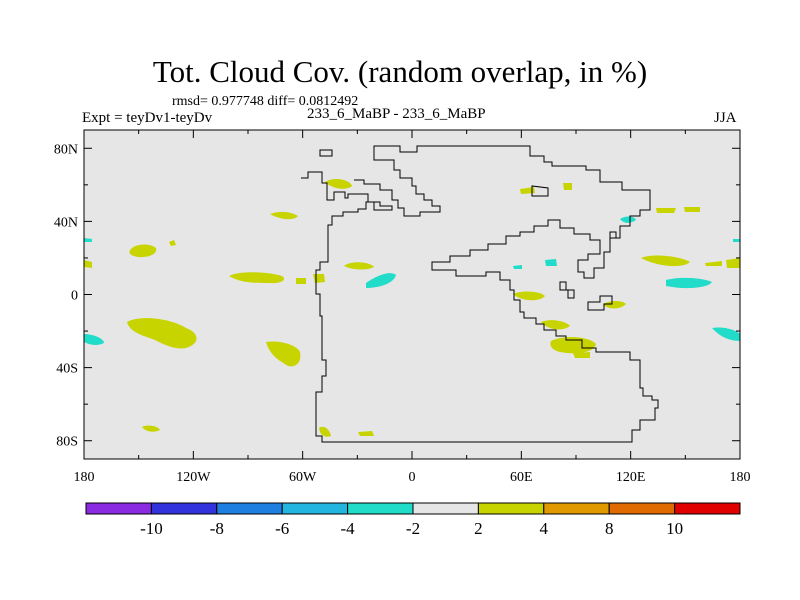 Image resolution: width=800 pixels, height=600 pixels. Describe the element at coordinates (303, 477) in the screenshot. I see `x-tick-label: 60W` at that location.